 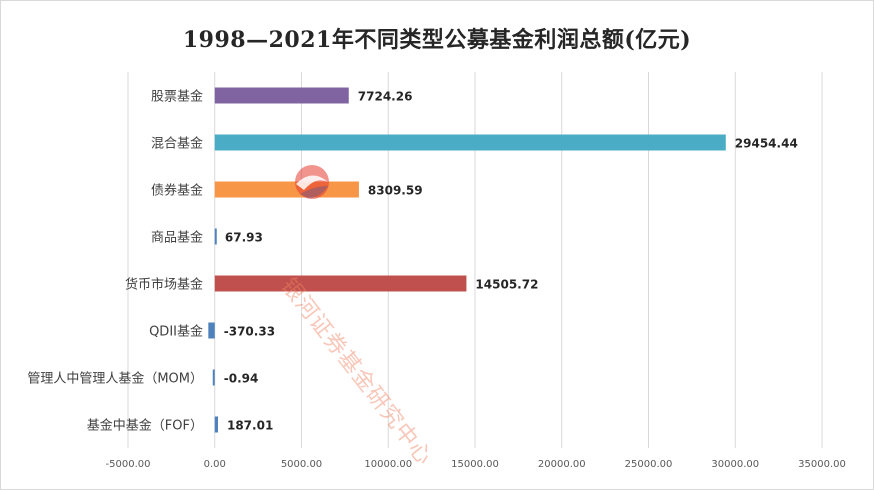 What do you see at coordinates (506, 285) in the screenshot?
I see `value-label: 14505.72` at bounding box center [506, 285].